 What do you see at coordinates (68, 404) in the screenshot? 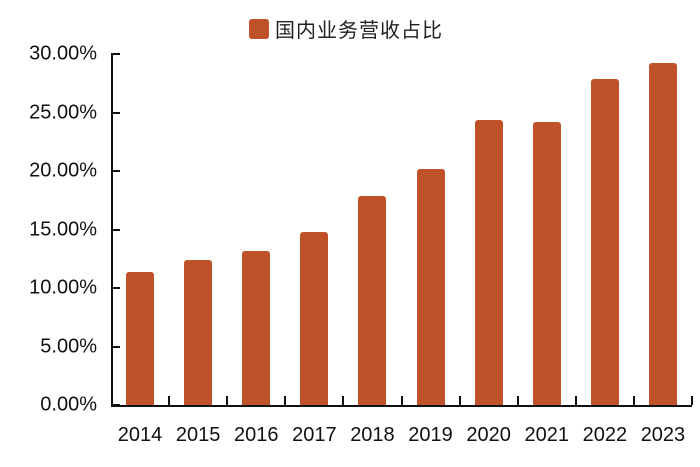
I see `y-tick-label: 0.00%` at bounding box center [68, 404].